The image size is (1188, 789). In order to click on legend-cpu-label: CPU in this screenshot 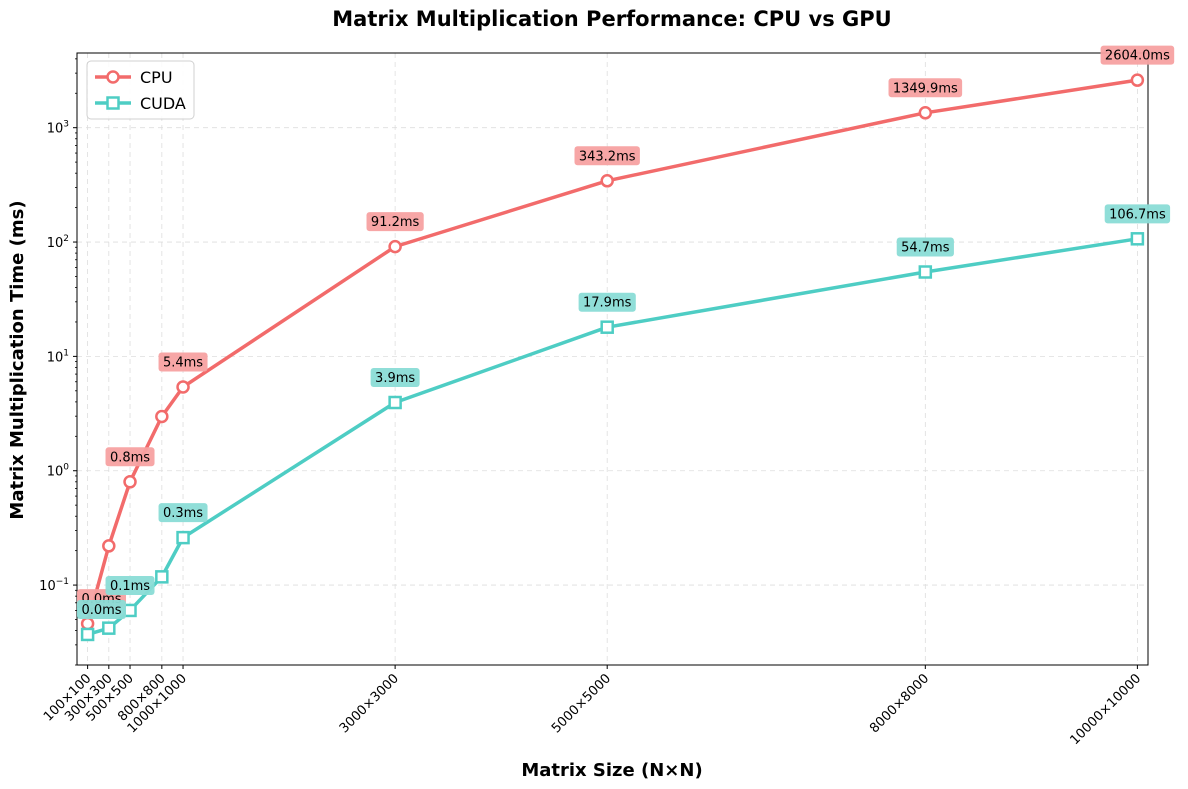, I will do `click(156, 77)`.